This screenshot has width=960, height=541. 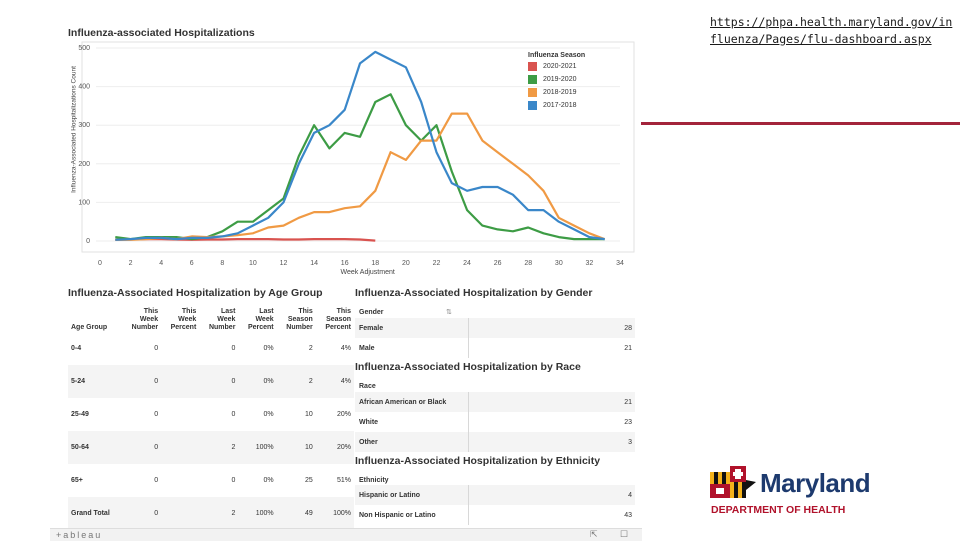 I want to click on sort-icon: ⇅, so click(x=449, y=312).